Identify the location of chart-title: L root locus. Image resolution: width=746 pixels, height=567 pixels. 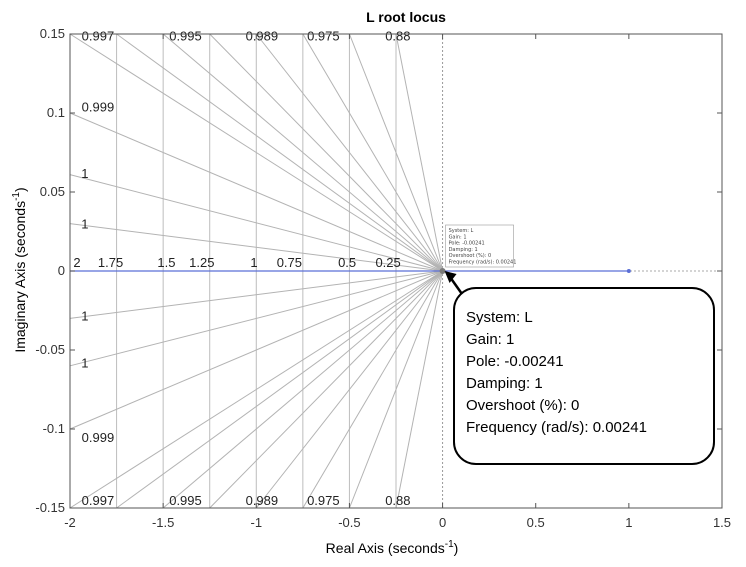
(406, 17).